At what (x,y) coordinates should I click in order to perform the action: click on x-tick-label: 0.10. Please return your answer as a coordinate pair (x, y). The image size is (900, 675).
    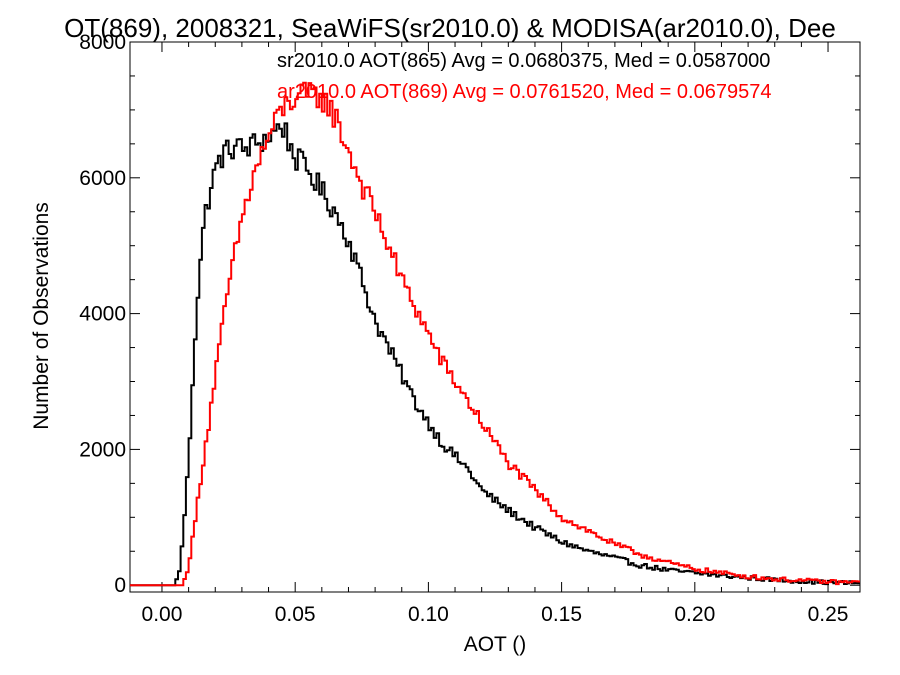
    Looking at the image, I should click on (428, 614).